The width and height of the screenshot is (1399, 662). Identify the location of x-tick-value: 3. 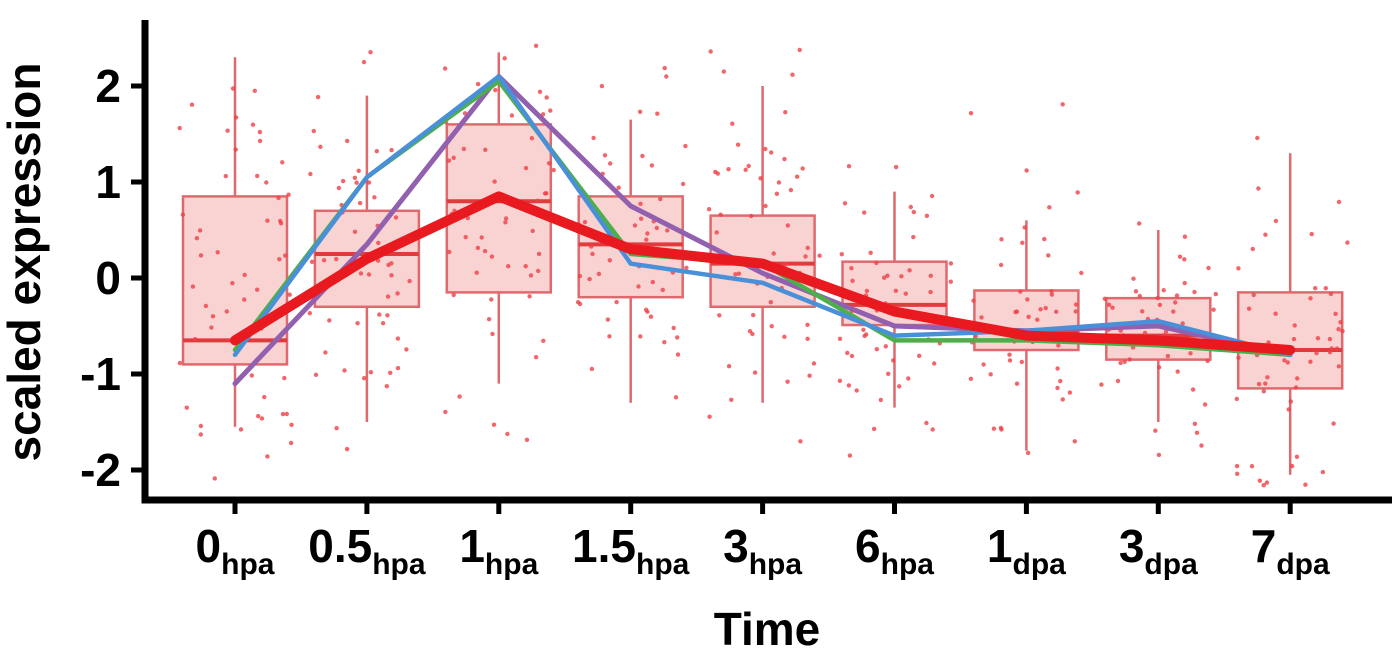
(736, 546).